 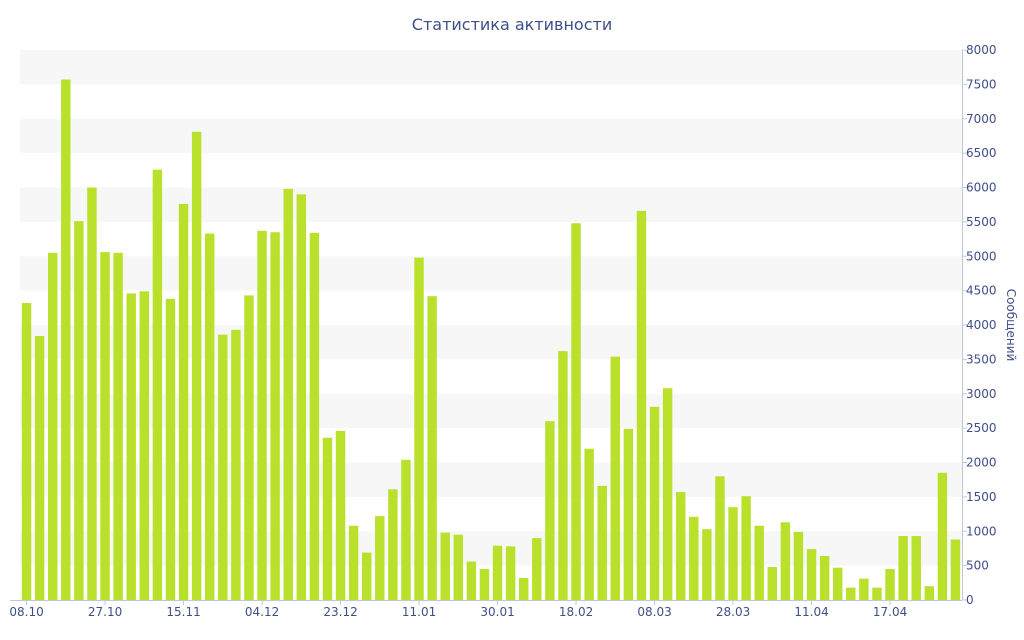 I want to click on x-tick-label: 17.04, so click(x=890, y=612).